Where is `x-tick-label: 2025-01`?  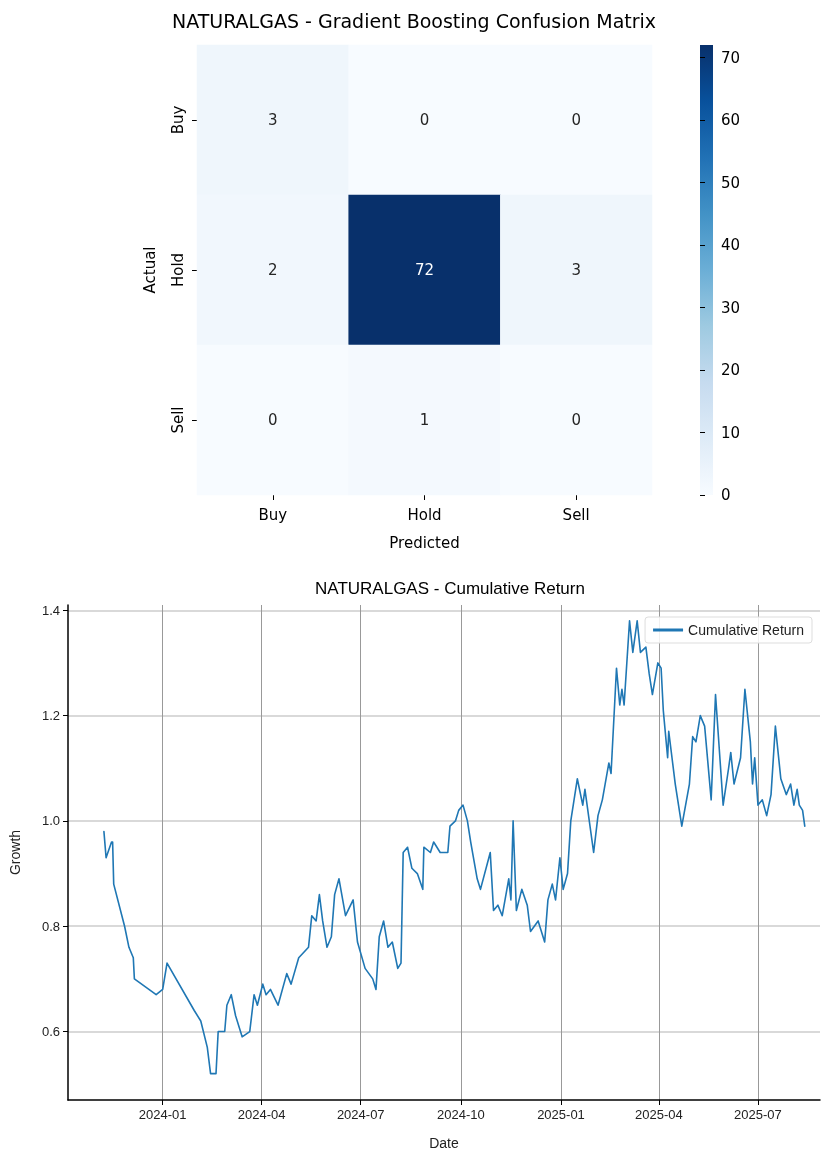
x-tick-label: 2025-01 is located at coordinates (561, 1114).